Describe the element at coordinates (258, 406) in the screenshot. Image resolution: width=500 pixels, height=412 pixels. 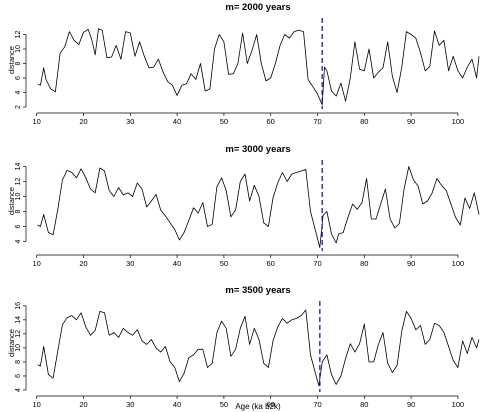
I see `x-axis-label: Age (ka b2k)` at that location.